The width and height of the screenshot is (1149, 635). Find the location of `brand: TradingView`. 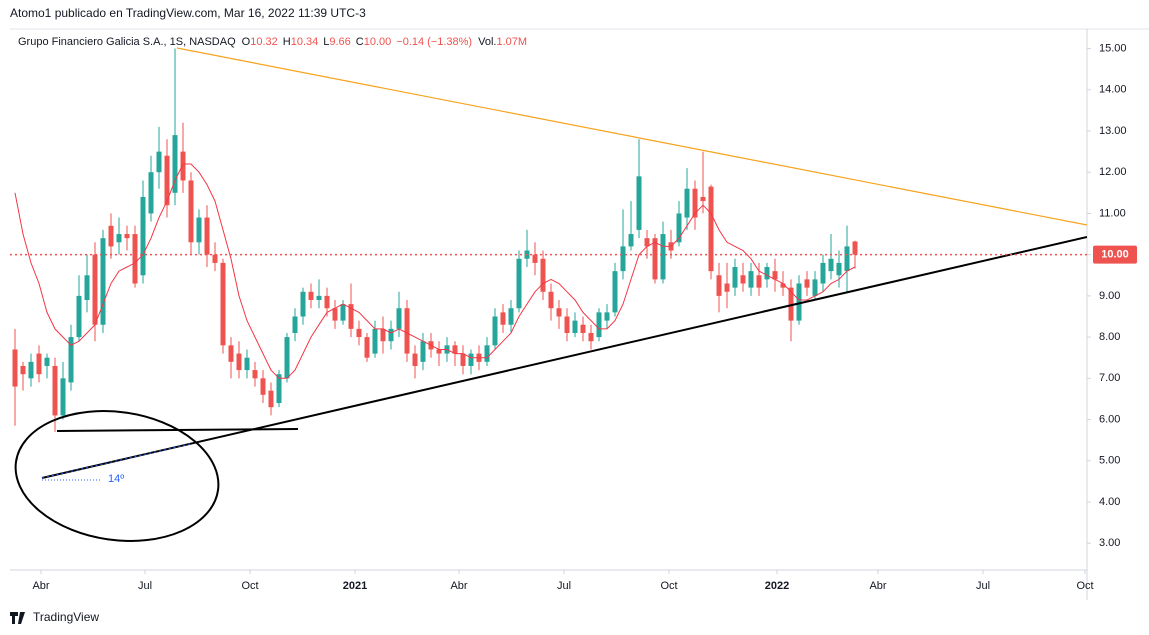

brand: TradingView is located at coordinates (54, 617).